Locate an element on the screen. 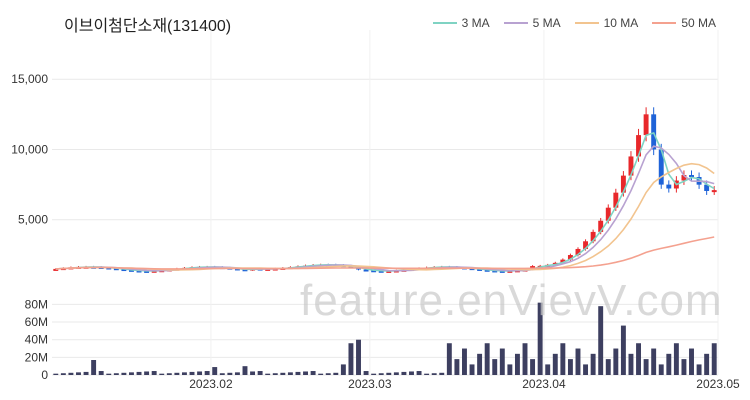 This screenshot has height=400, width=750. volume-tick-label: 80M is located at coordinates (36, 304).